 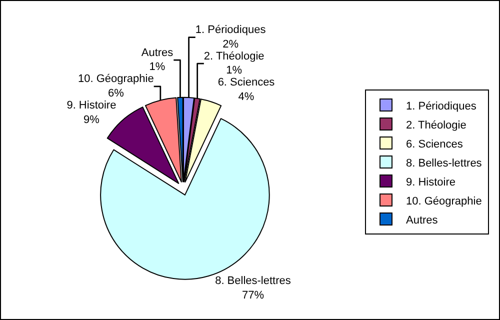 What do you see at coordinates (234, 56) in the screenshot?
I see `slice-label: 2. Théologie` at bounding box center [234, 56].